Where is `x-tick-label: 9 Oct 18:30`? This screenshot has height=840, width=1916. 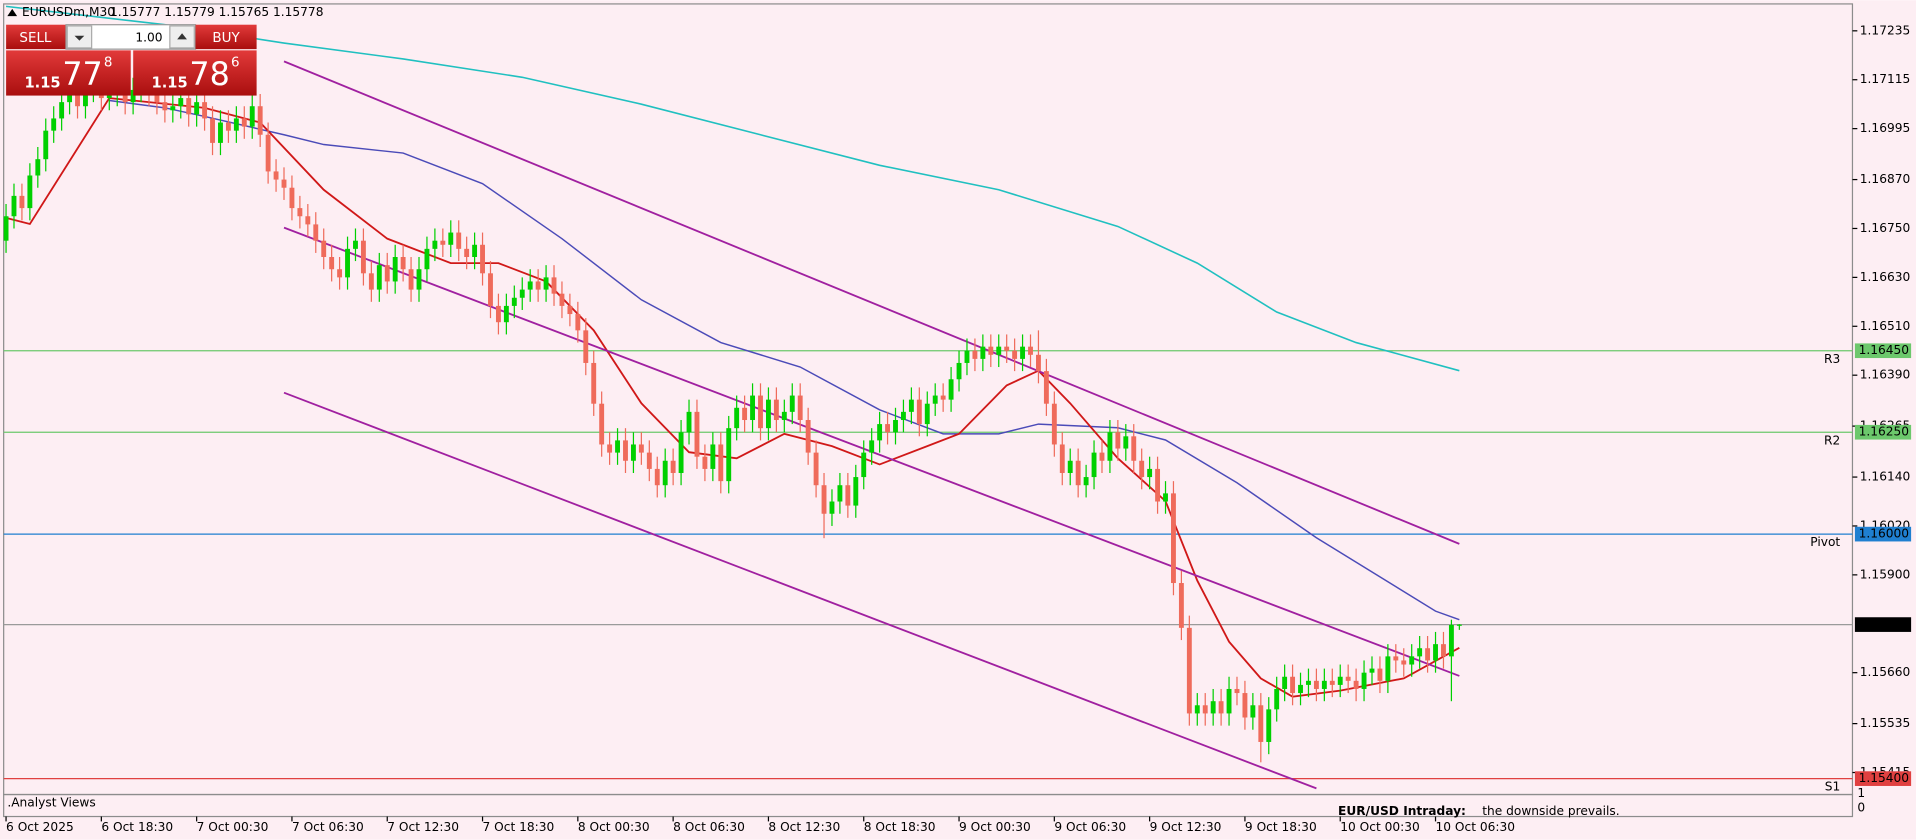
x-tick-label: 9 Oct 18:30 is located at coordinates (1281, 827).